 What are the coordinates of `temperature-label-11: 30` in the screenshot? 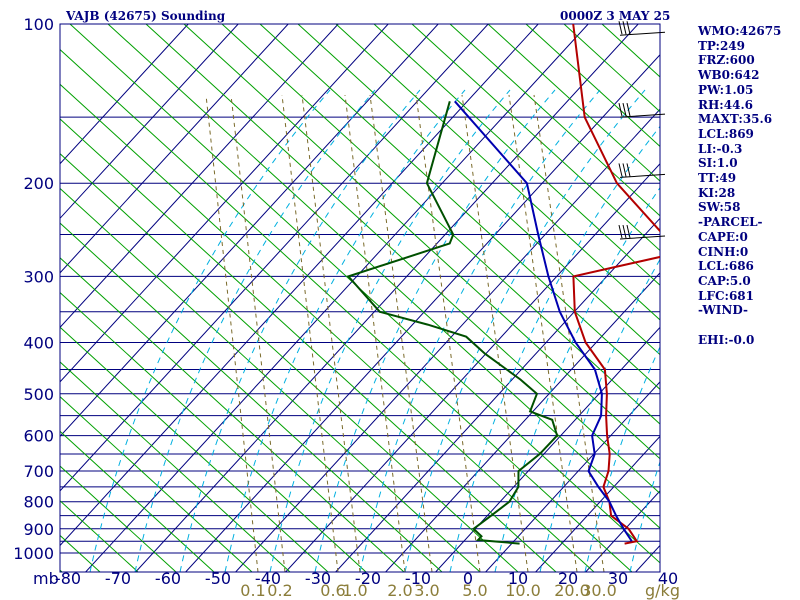 It's located at (618, 578).